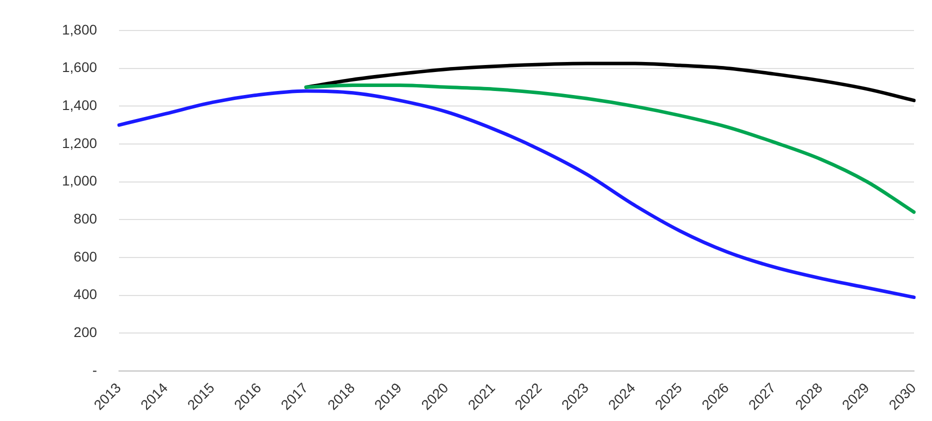 The height and width of the screenshot is (421, 932). What do you see at coordinates (80, 67) in the screenshot?
I see `y-tick-label: 1,600` at bounding box center [80, 67].